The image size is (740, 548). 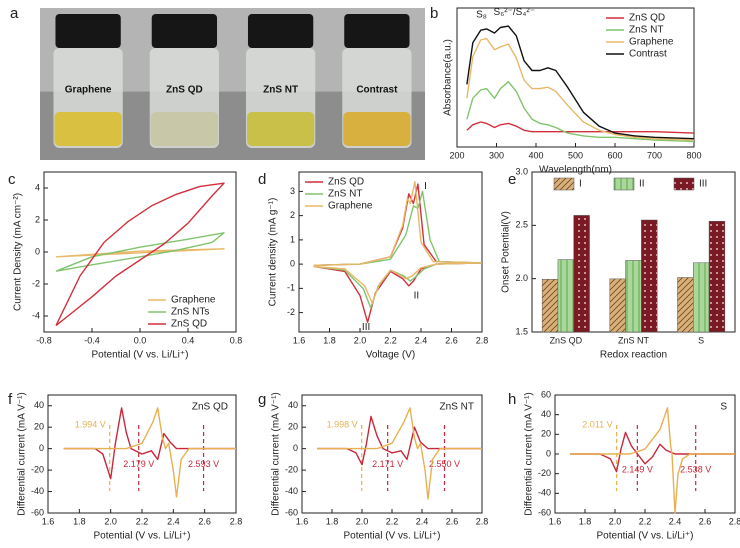 What do you see at coordinates (514, 12) in the screenshot?
I see `annotation: S₆²⁻/S₄²⁻` at bounding box center [514, 12].